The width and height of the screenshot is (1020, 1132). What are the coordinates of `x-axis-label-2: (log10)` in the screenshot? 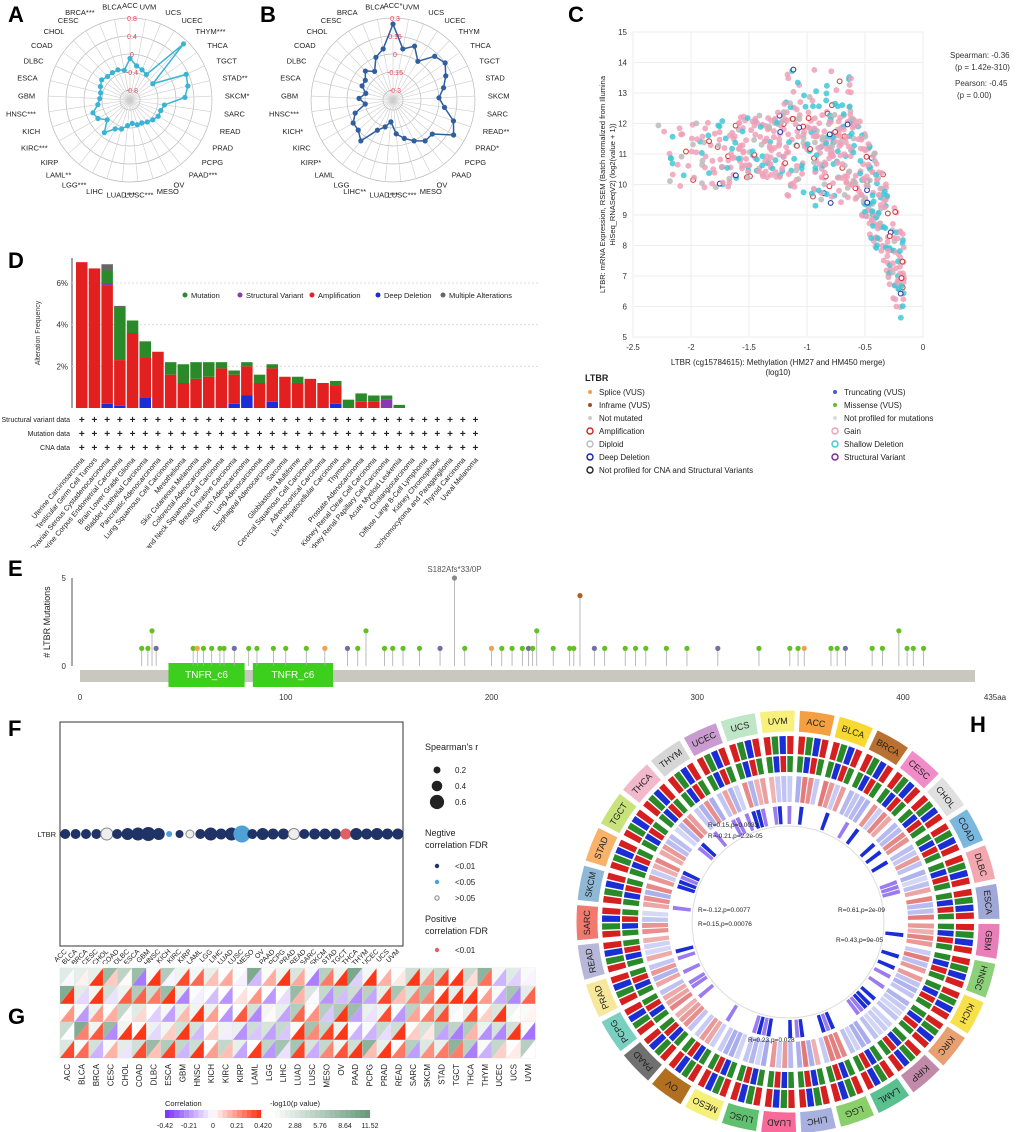 It's located at (778, 372).